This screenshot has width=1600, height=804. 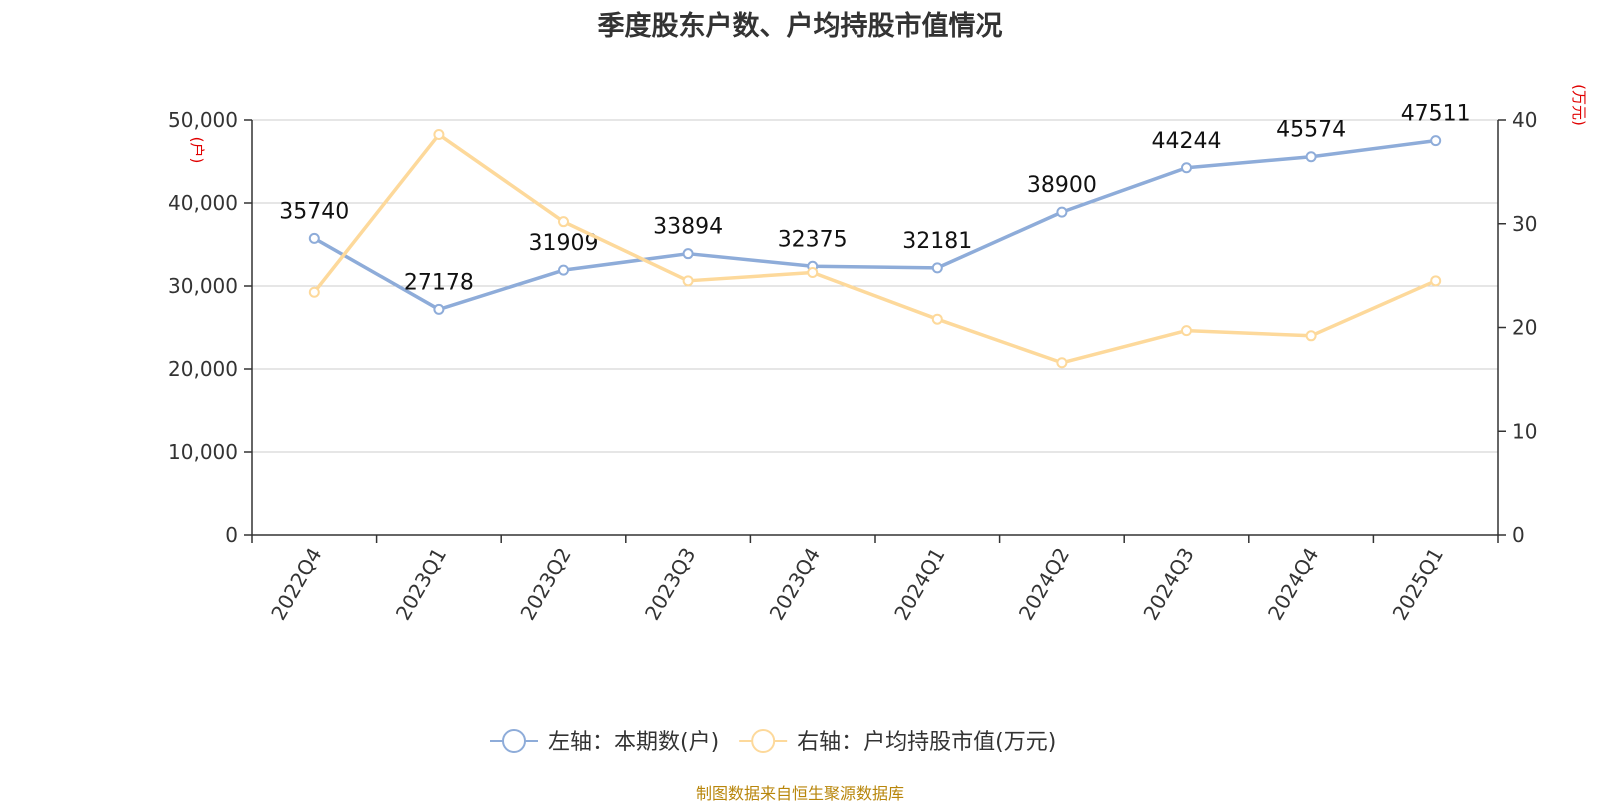 What do you see at coordinates (1524, 224) in the screenshot?
I see `y-right-tick-label: 30` at bounding box center [1524, 224].